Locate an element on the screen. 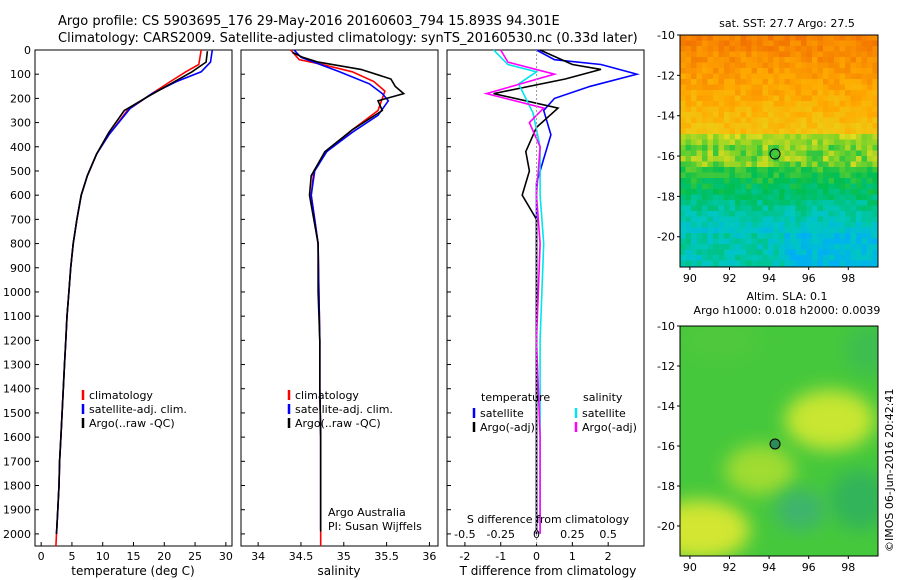 Image resolution: width=900 pixels, height=580 pixels. sst-map-title: sat. SST: 27.7 Argo: 27.5 is located at coordinates (787, 23).